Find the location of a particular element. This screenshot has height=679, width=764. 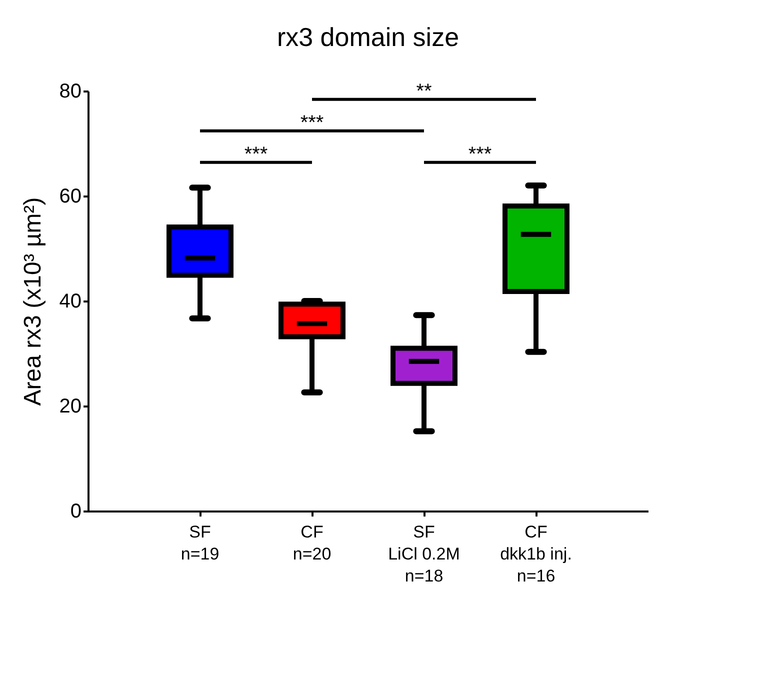

y-axis-title: Area rx3 (x10³ µm²) is located at coordinates (32, 301).